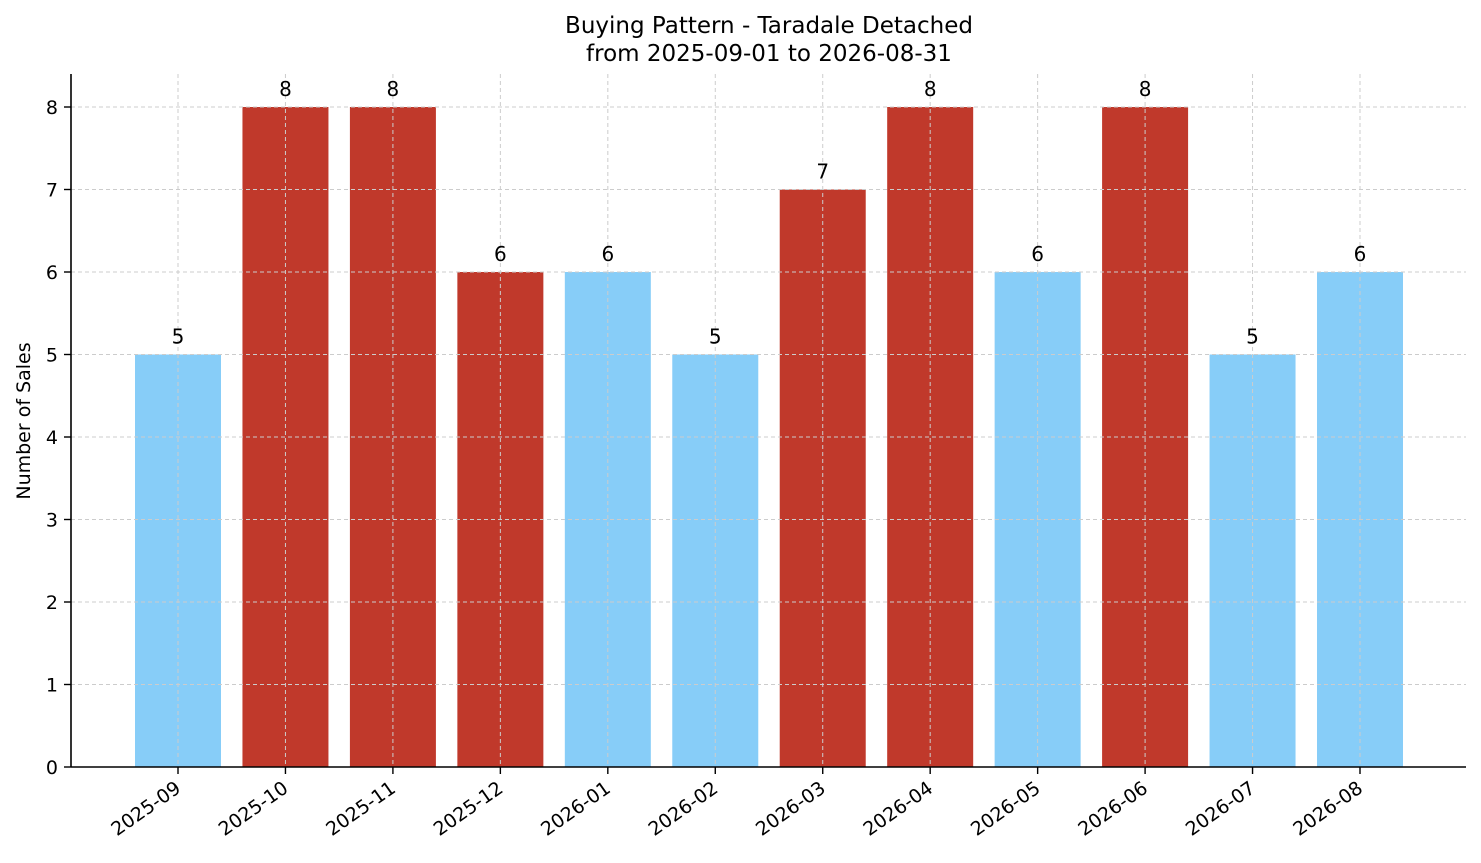 The height and width of the screenshot is (863, 1481). What do you see at coordinates (52, 108) in the screenshot?
I see `y-tick-label-8: 8` at bounding box center [52, 108].